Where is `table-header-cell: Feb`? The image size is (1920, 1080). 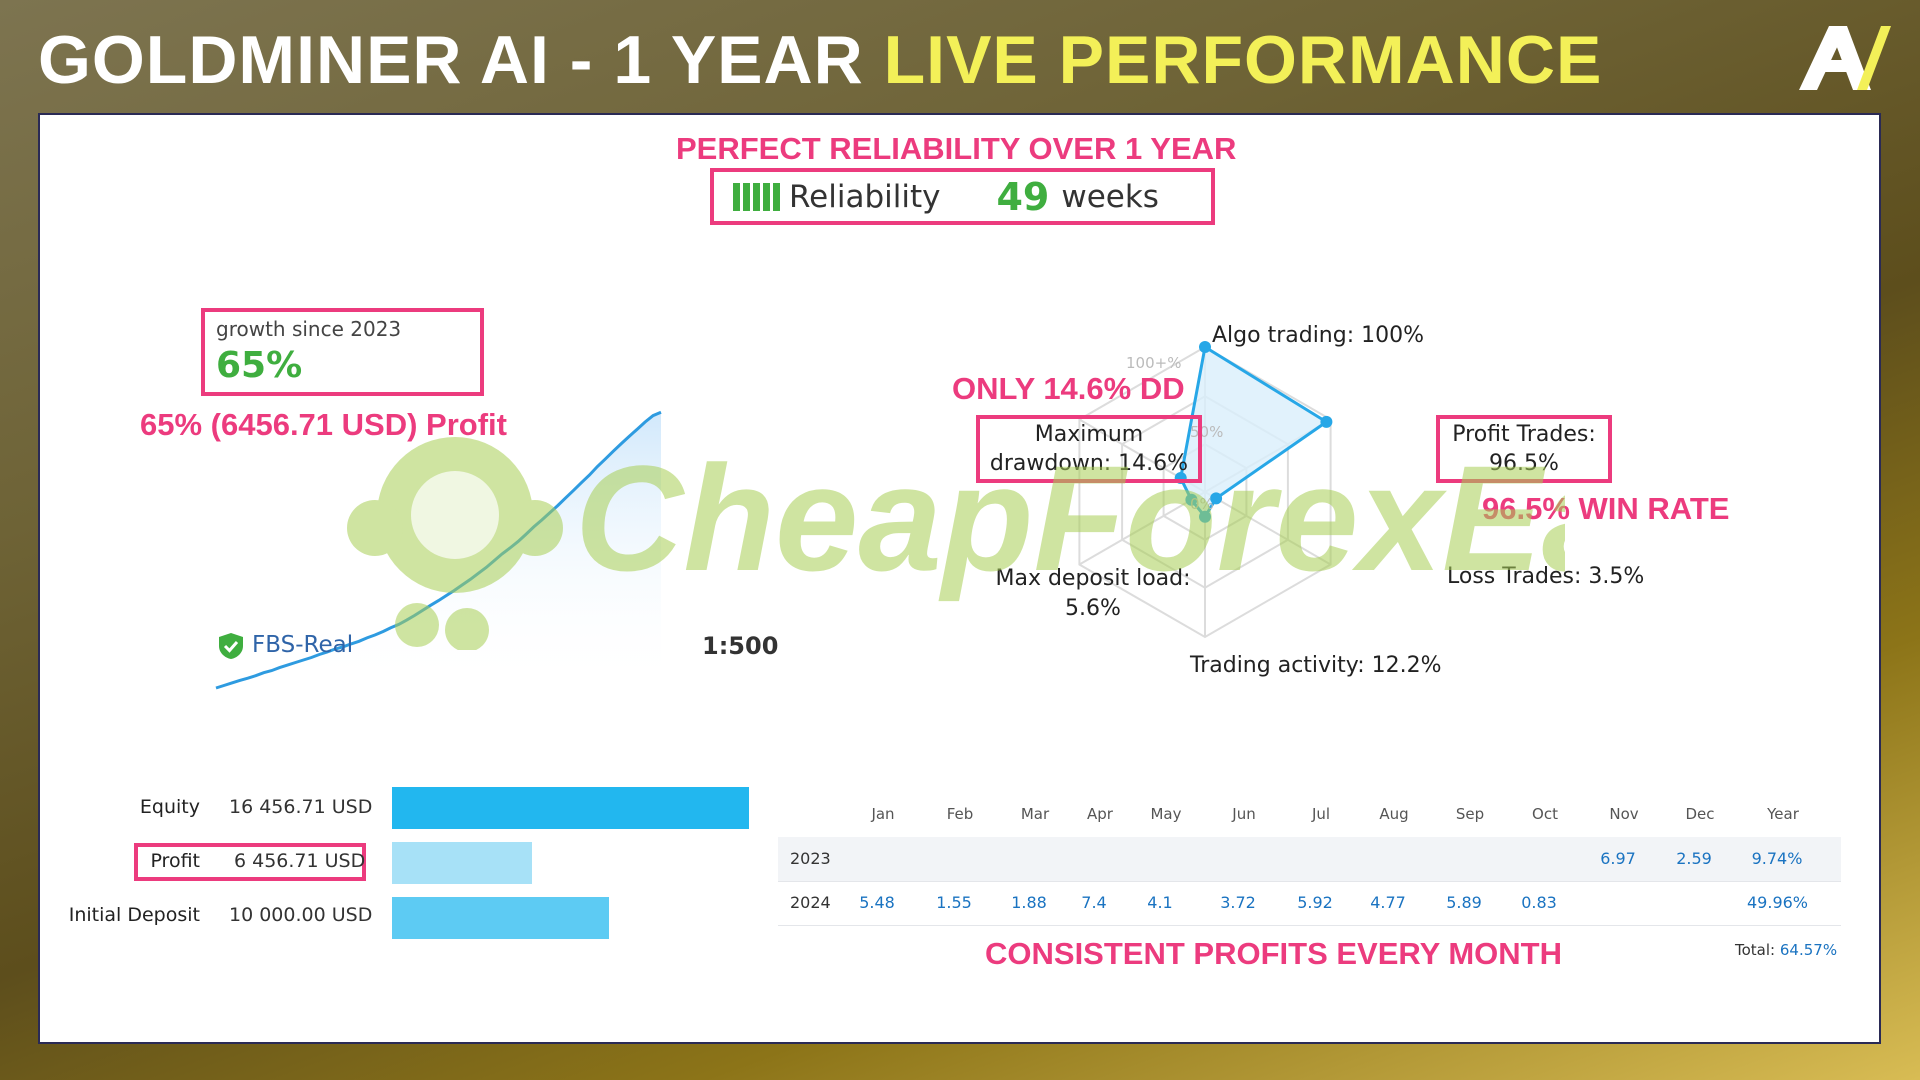
table-header-cell: Feb is located at coordinates (960, 814).